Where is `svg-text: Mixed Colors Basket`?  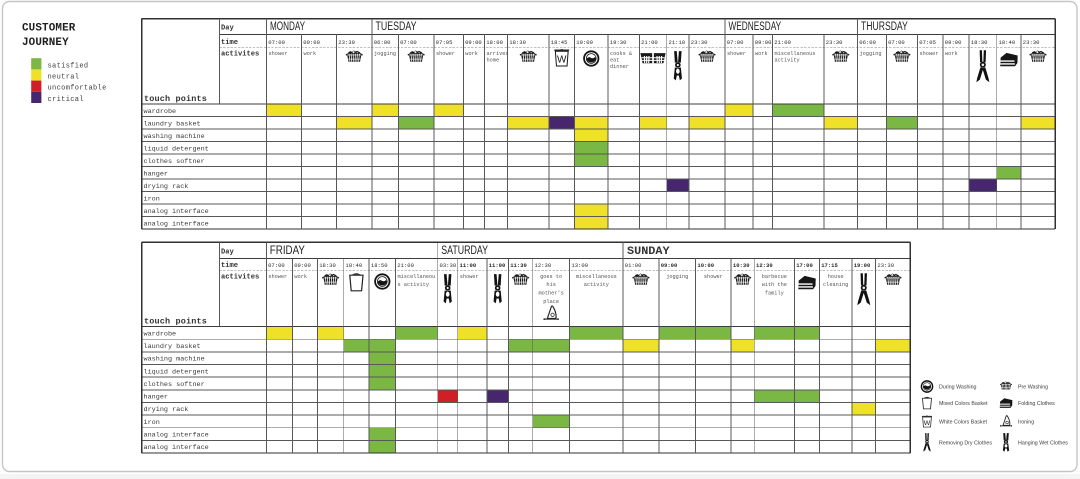
svg-text: Mixed Colors Basket is located at coordinates (963, 404).